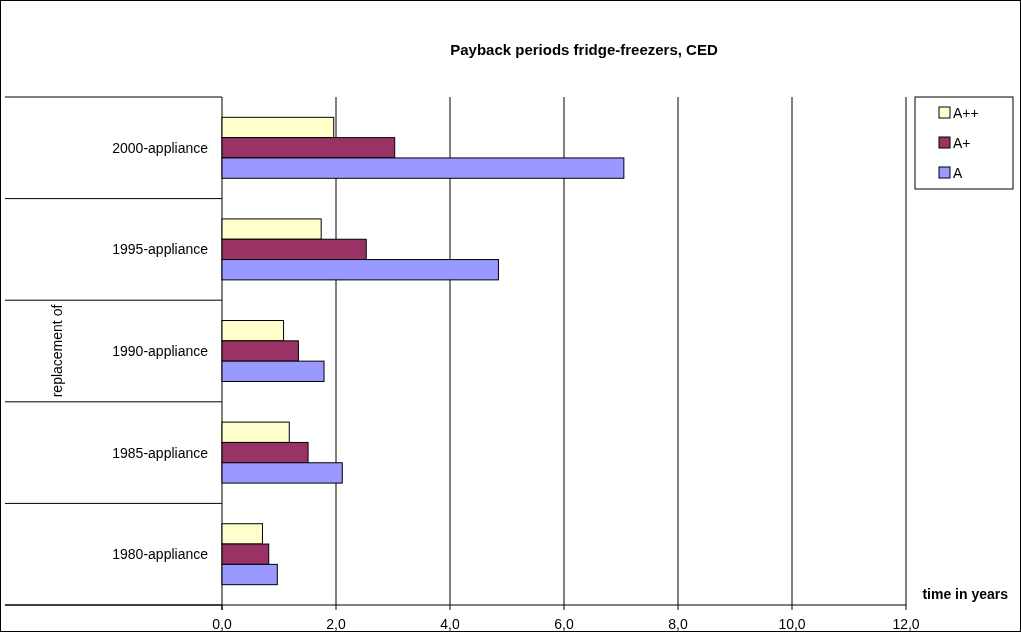 Image resolution: width=1021 pixels, height=632 pixels. What do you see at coordinates (57, 351) in the screenshot?
I see `y-axis-title: replacement of` at bounding box center [57, 351].